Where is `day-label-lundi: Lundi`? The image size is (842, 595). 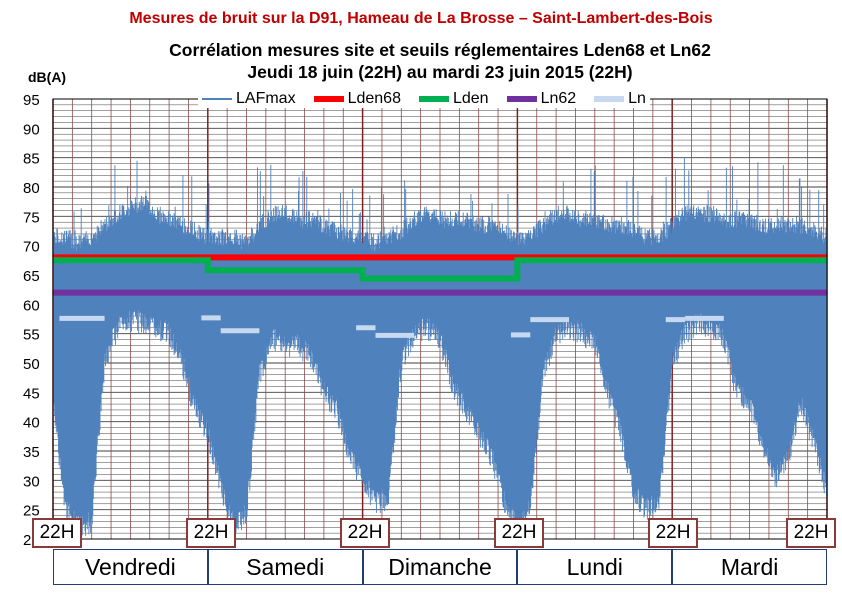
day-label-lundi: Lundi is located at coordinates (596, 567).